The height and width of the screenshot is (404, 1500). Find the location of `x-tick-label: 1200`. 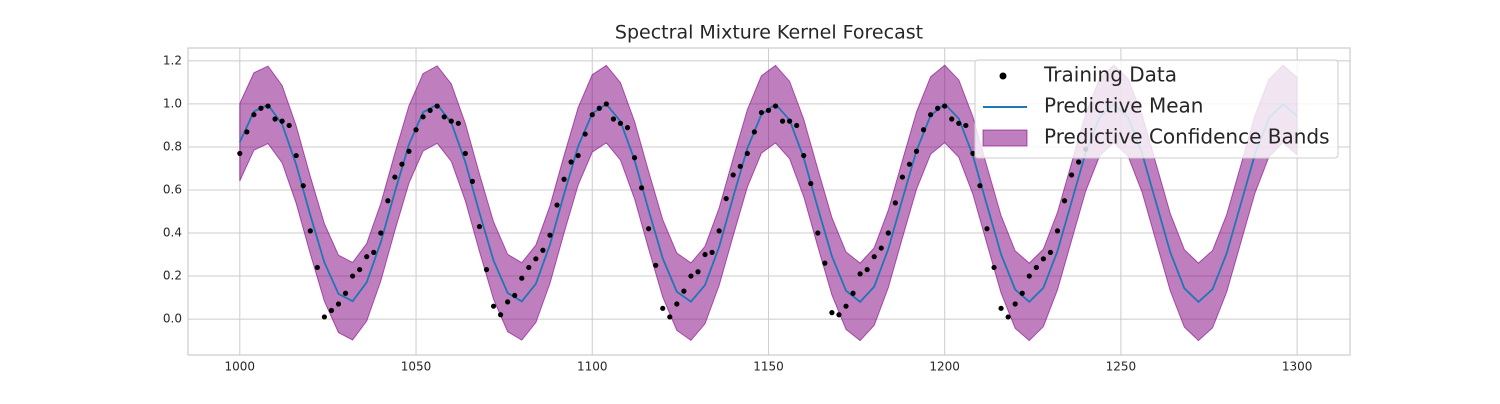

x-tick-label: 1200 is located at coordinates (944, 367).